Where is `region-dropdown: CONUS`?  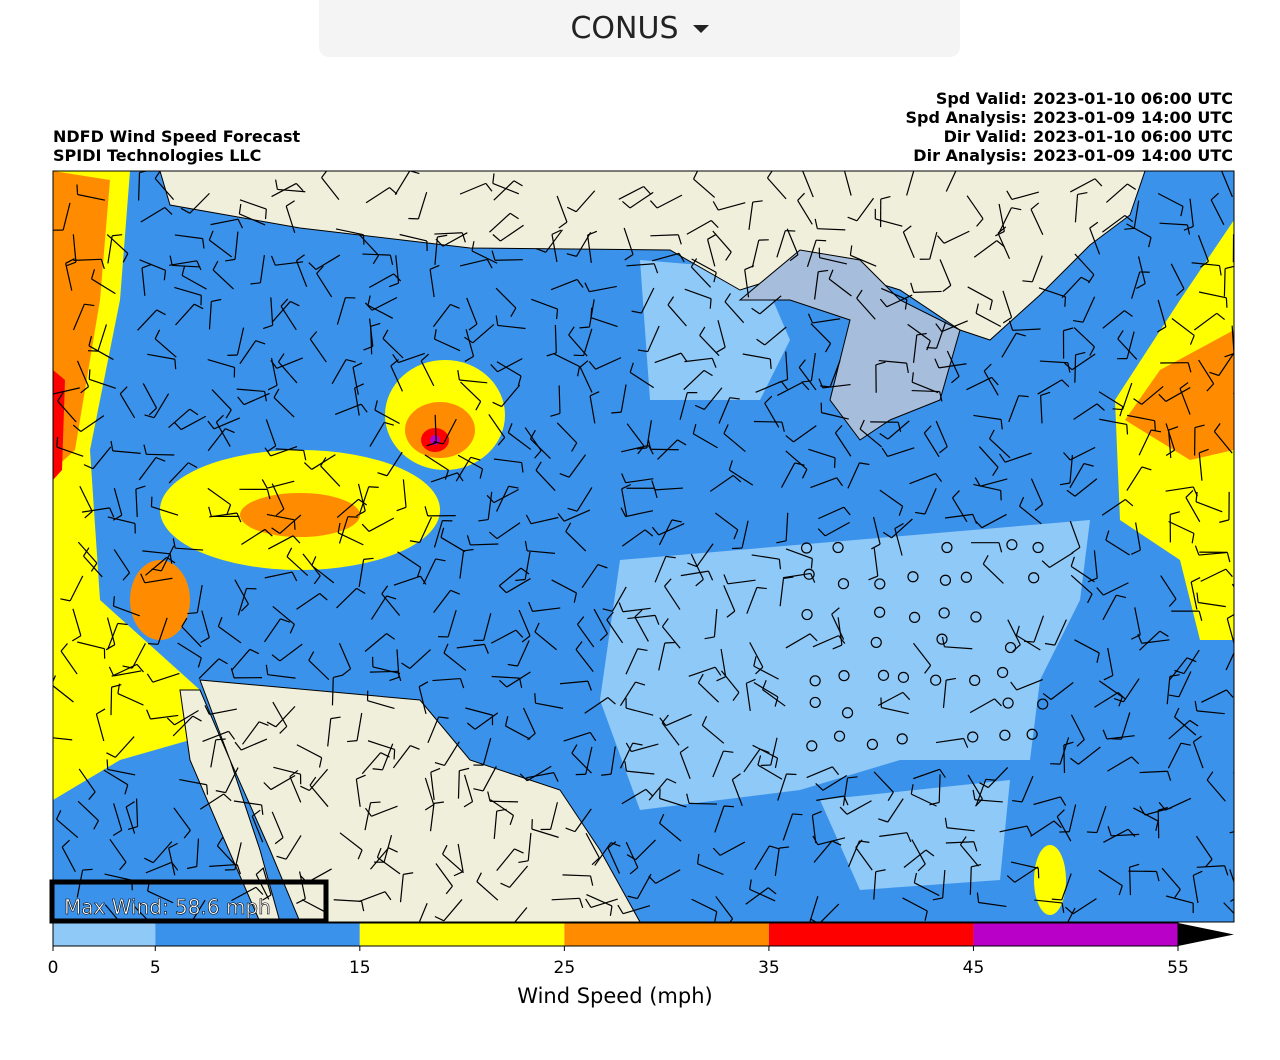 region-dropdown: CONUS is located at coordinates (639, 28).